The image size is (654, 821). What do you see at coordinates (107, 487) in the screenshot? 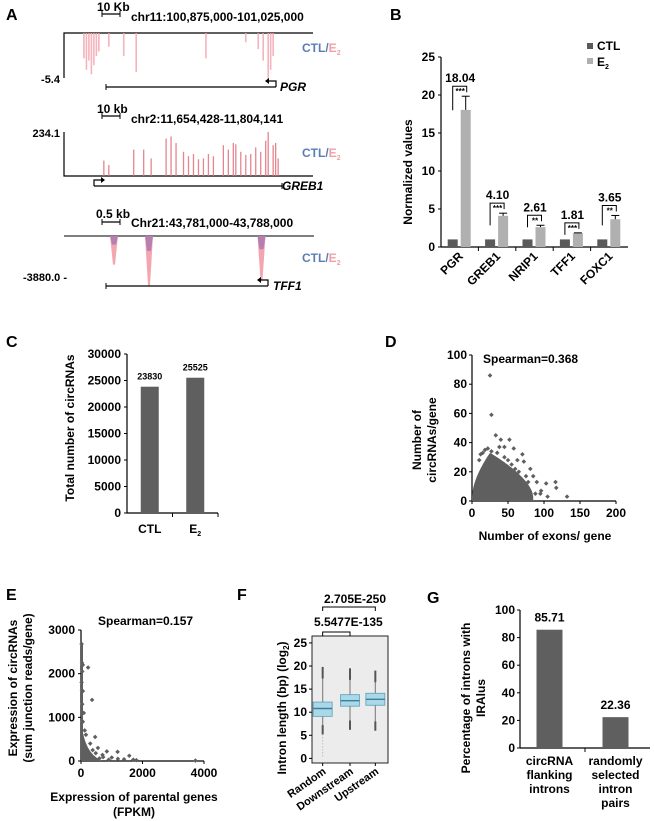
I see `y-tick-label: 5000` at bounding box center [107, 487].